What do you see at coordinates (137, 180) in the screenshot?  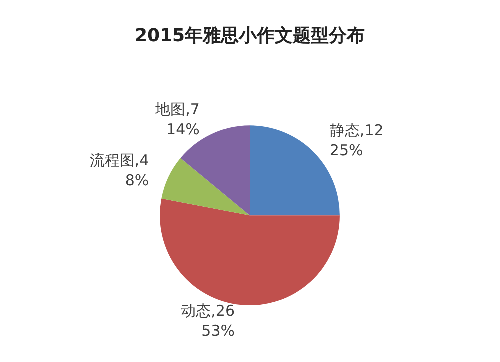 I see `data-label: 8%` at bounding box center [137, 180].